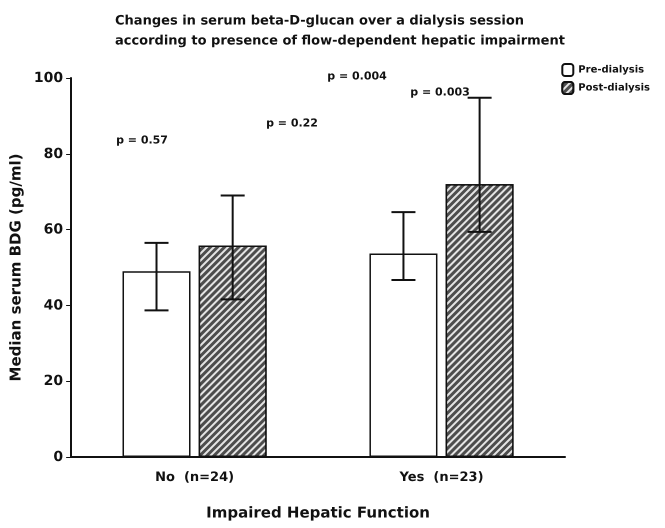 This screenshot has width=665, height=528. I want to click on y-tick-label: 0, so click(58, 457).